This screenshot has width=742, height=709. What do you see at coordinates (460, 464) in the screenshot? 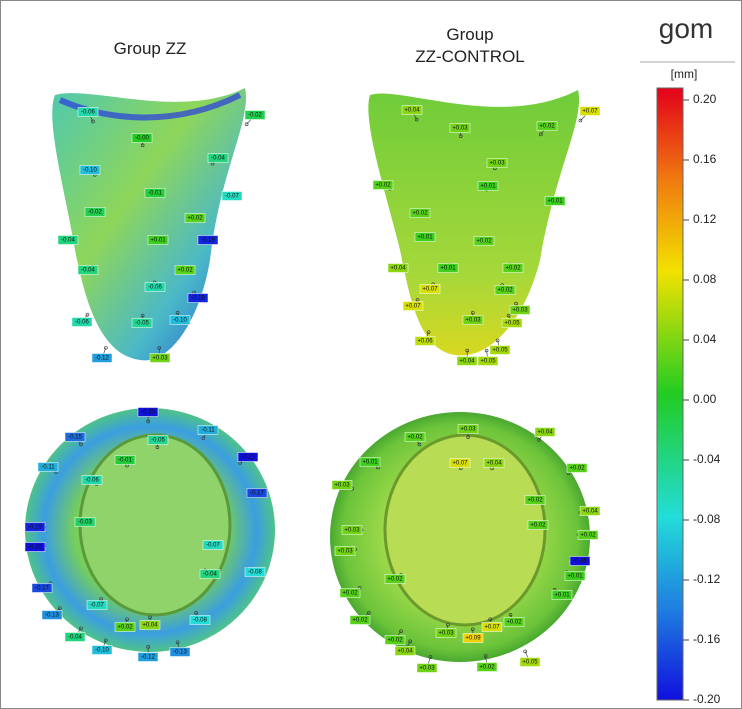
I see `deviation-label: +0.07` at bounding box center [460, 464].